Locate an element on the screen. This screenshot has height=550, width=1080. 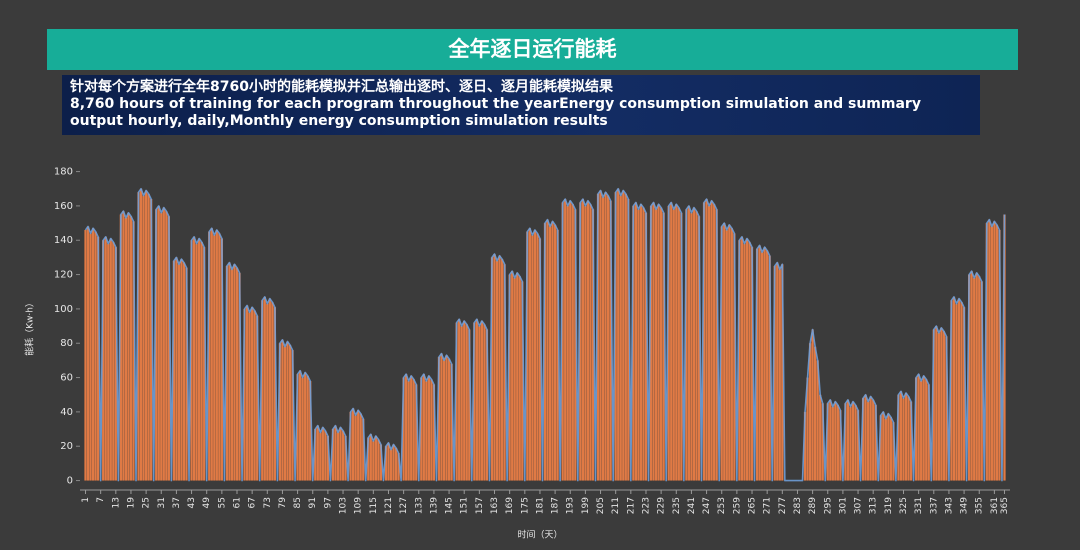
x-tick-label: 91 is located at coordinates (313, 502).